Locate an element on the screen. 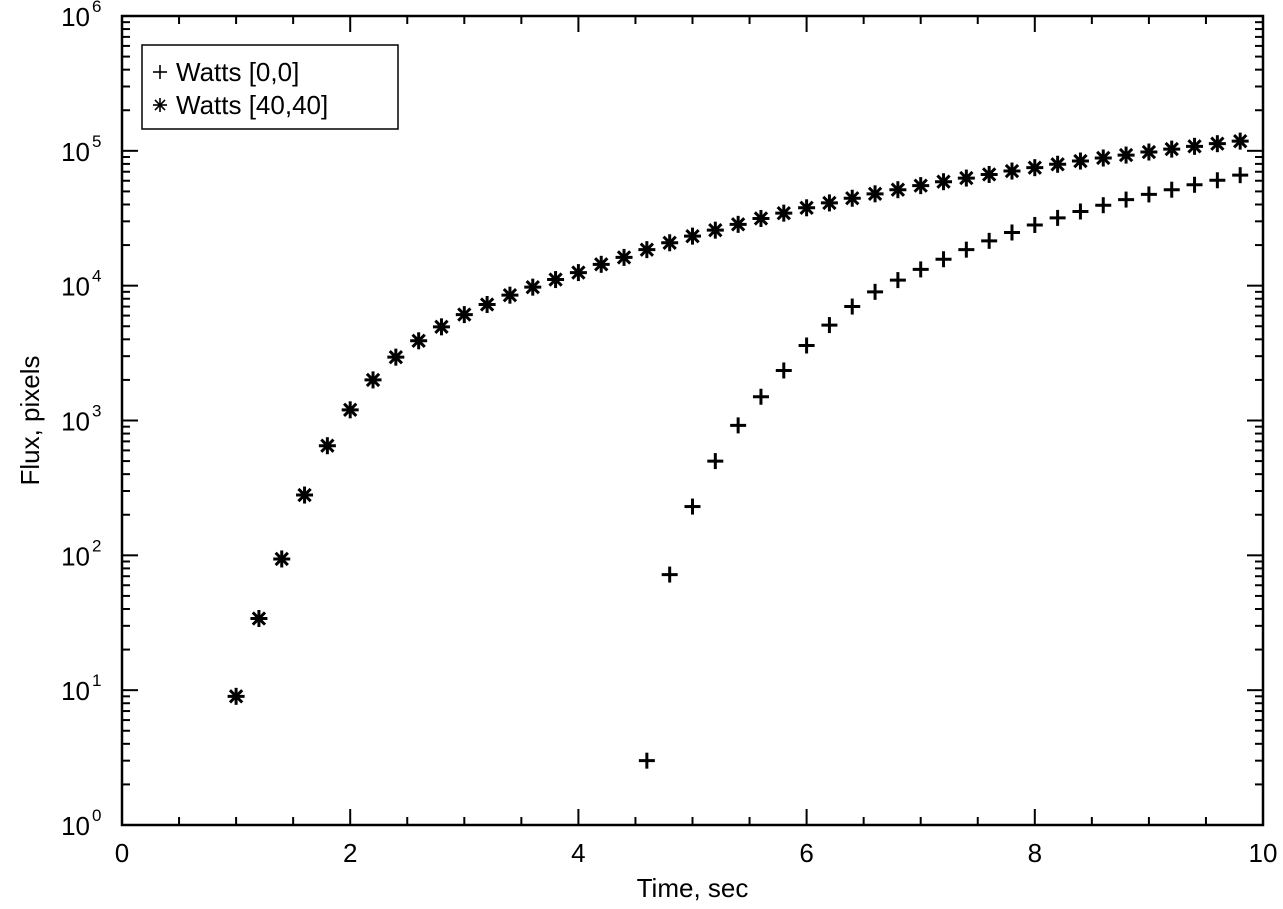  y-axis-title: Flux, pixels is located at coordinates (30, 420).